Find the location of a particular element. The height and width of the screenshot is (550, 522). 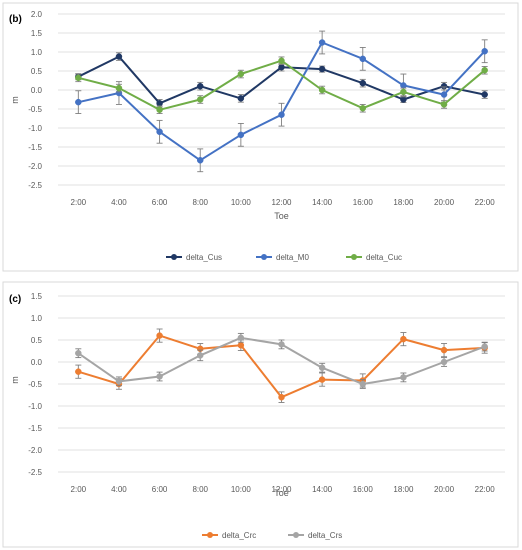

legend-label: delta_Crs is located at coordinates (325, 535).